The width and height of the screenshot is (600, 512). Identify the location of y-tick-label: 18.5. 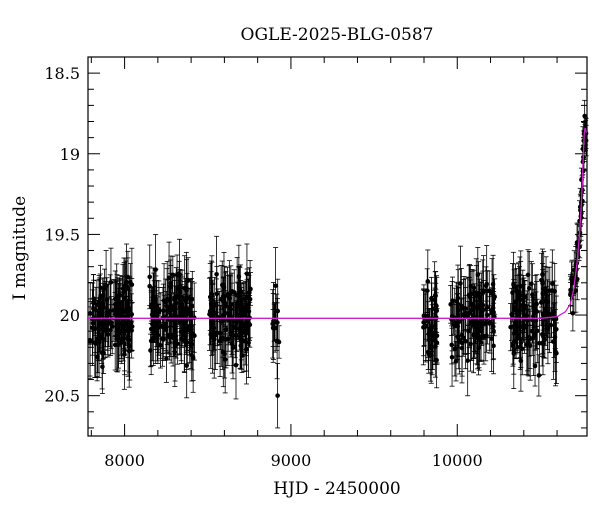
(62, 73).